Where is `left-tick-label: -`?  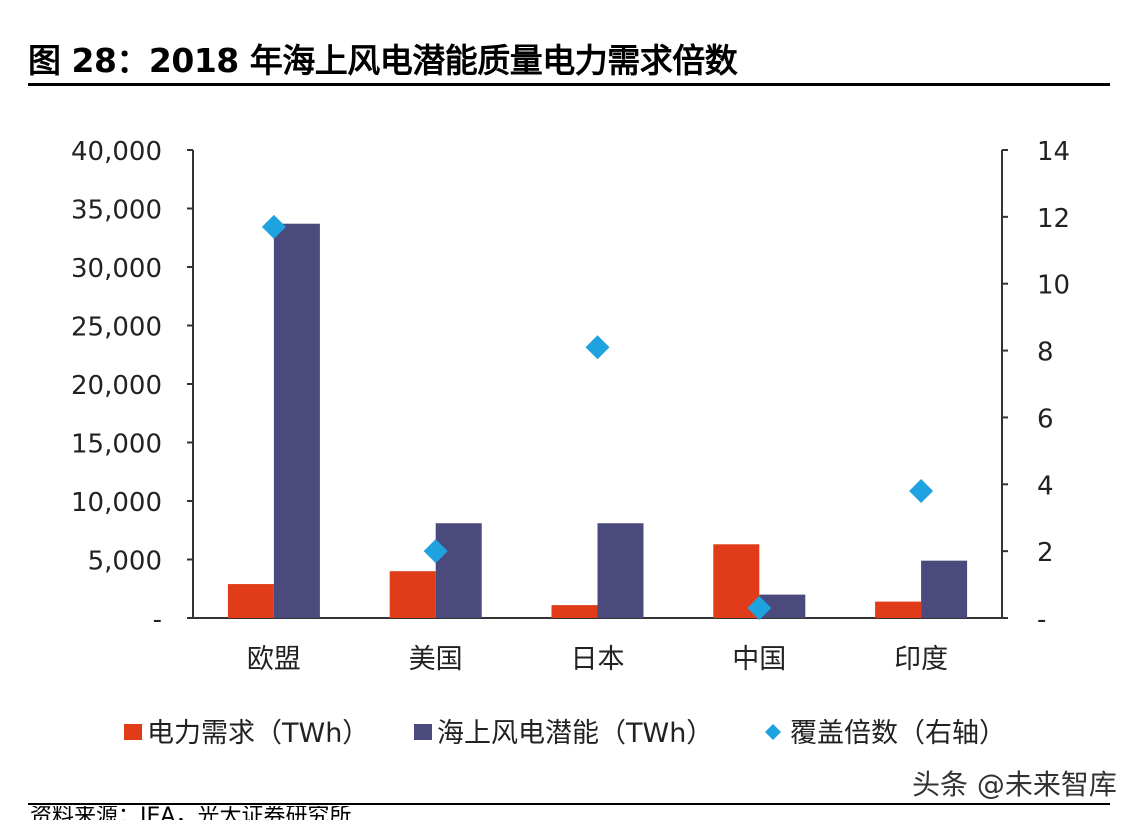 left-tick-label: - is located at coordinates (157, 620).